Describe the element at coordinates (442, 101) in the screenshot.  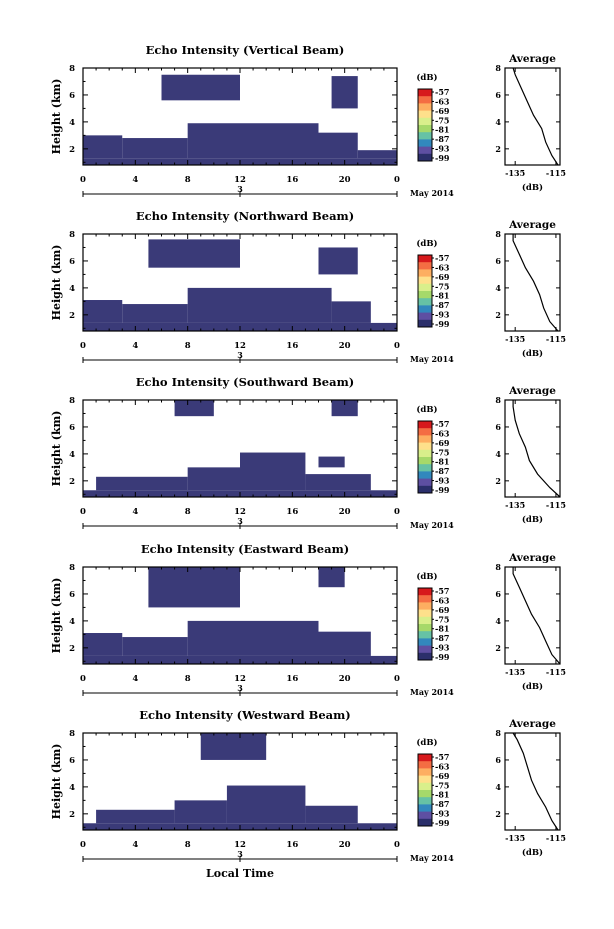
I see `colorbar-label: -63` at that location.